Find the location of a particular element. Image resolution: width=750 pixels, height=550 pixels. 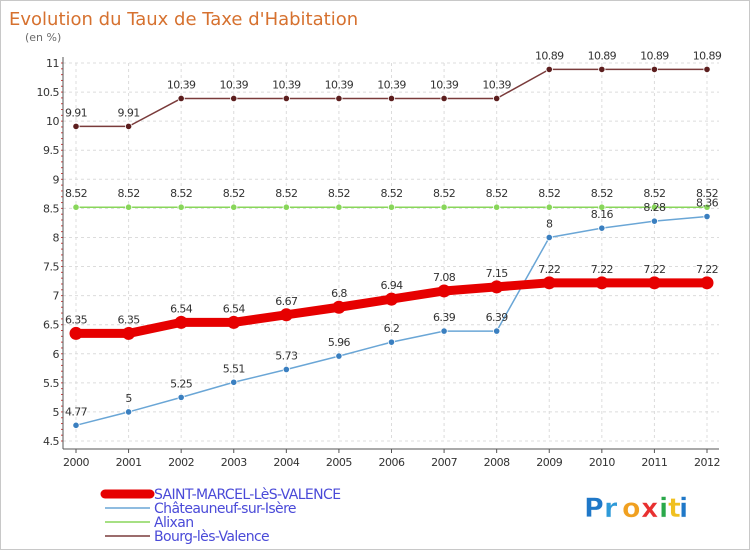

y-tick-label: 4.5 is located at coordinates (51, 441).